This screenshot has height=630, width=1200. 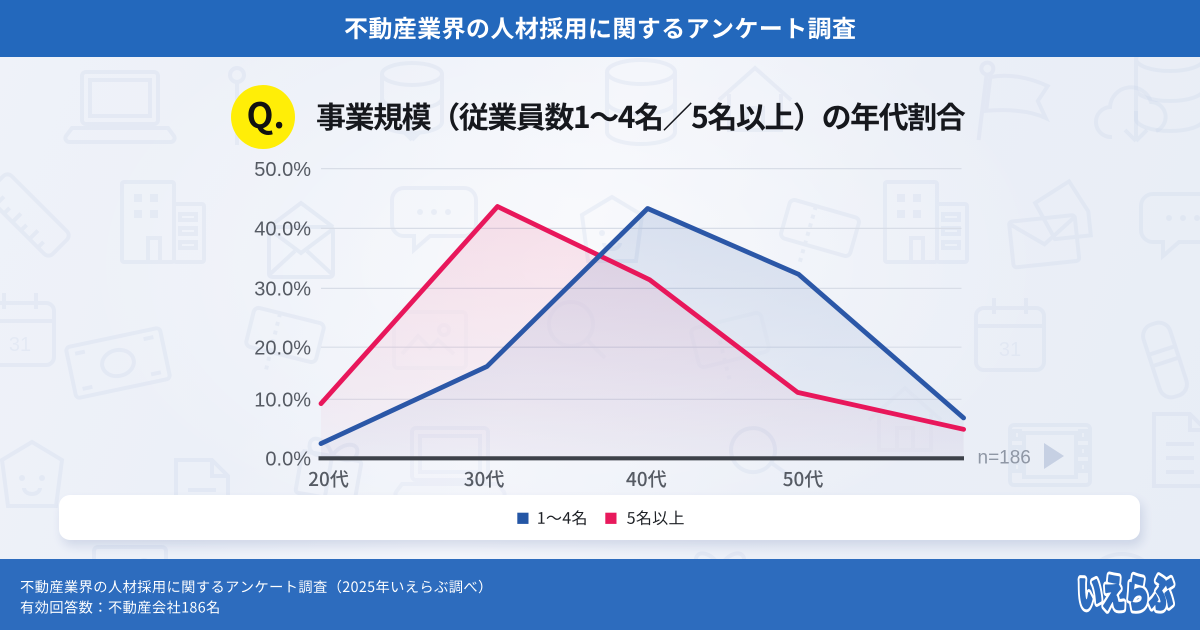 I want to click on svg-text: n=186, so click(x=1004, y=458).